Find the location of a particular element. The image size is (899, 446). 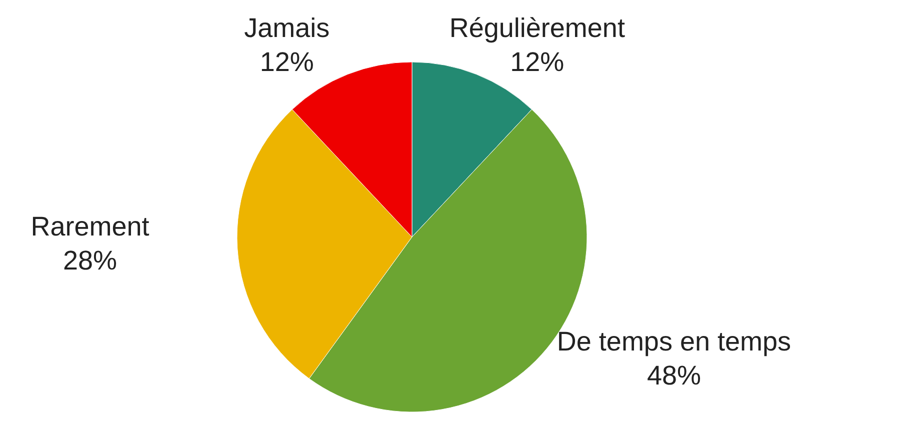

slice-label: Rarement is located at coordinates (90, 227).